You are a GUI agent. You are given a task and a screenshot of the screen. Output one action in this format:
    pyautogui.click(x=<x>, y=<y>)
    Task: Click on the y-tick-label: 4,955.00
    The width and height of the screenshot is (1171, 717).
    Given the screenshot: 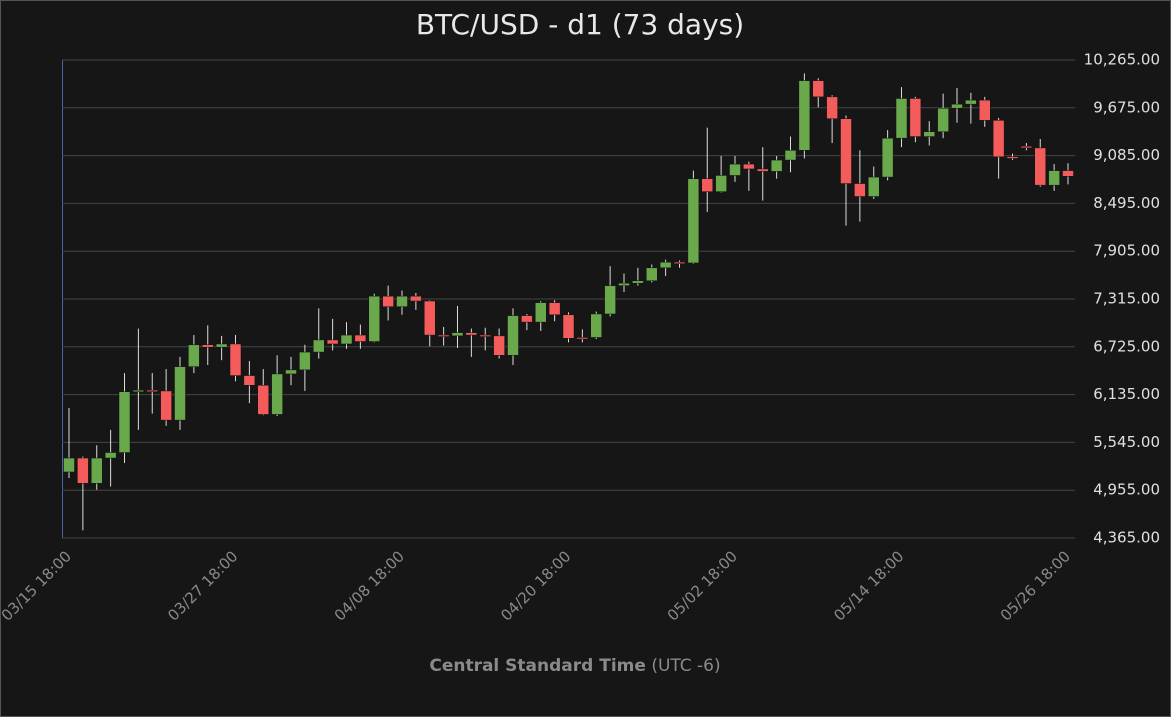 What is the action you would take?
    pyautogui.click(x=1126, y=490)
    